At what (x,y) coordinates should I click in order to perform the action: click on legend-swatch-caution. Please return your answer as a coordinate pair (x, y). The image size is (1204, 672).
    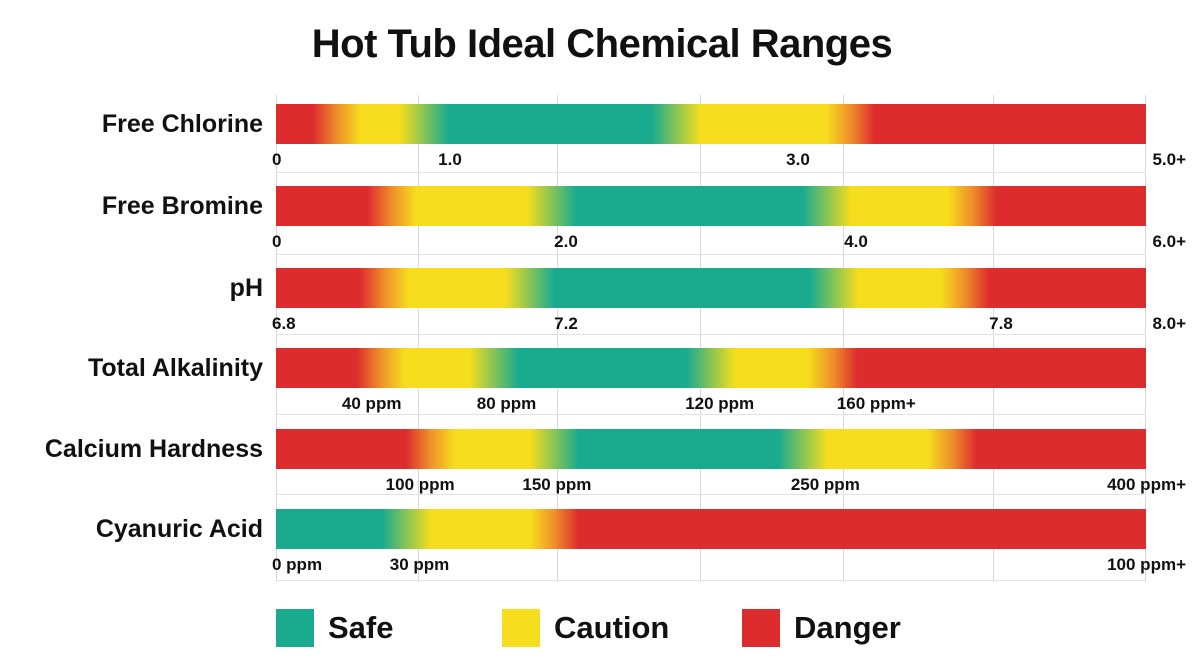
    Looking at the image, I should click on (521, 628).